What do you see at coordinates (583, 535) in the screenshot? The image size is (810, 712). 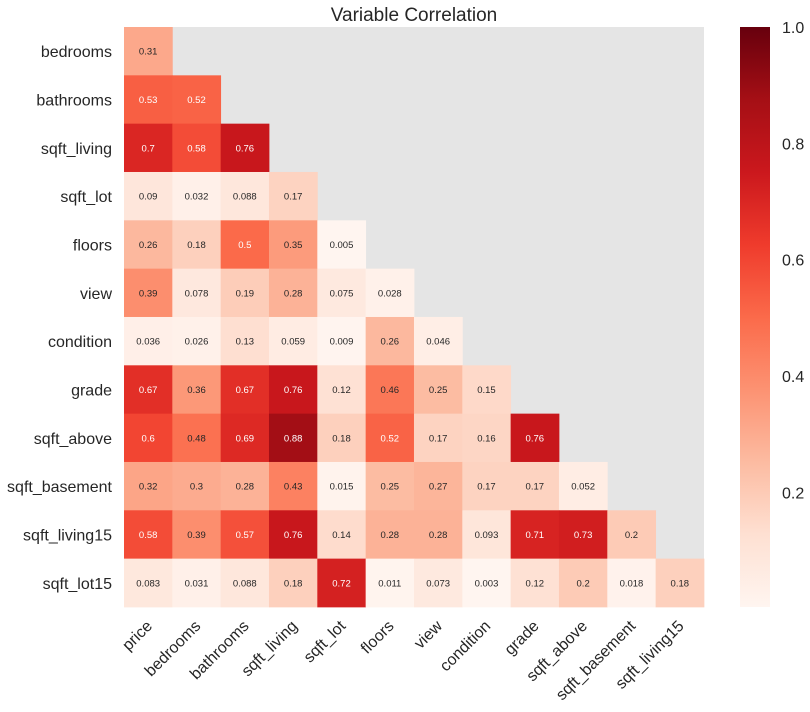 I see `cell-value-label: 0.73` at bounding box center [583, 535].